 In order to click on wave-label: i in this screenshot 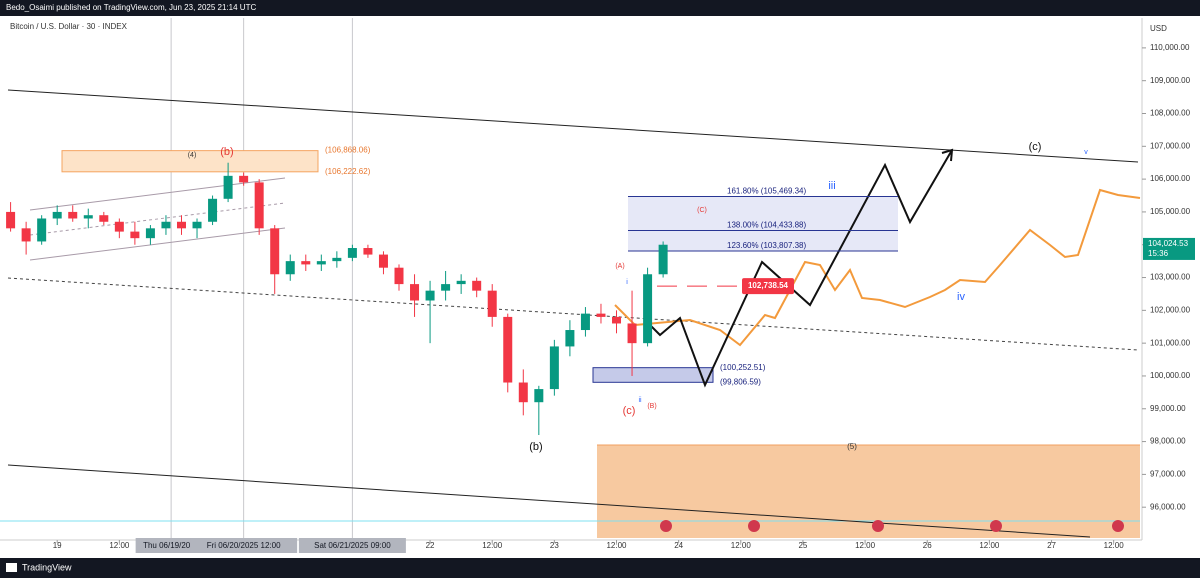, I will do `click(627, 282)`.